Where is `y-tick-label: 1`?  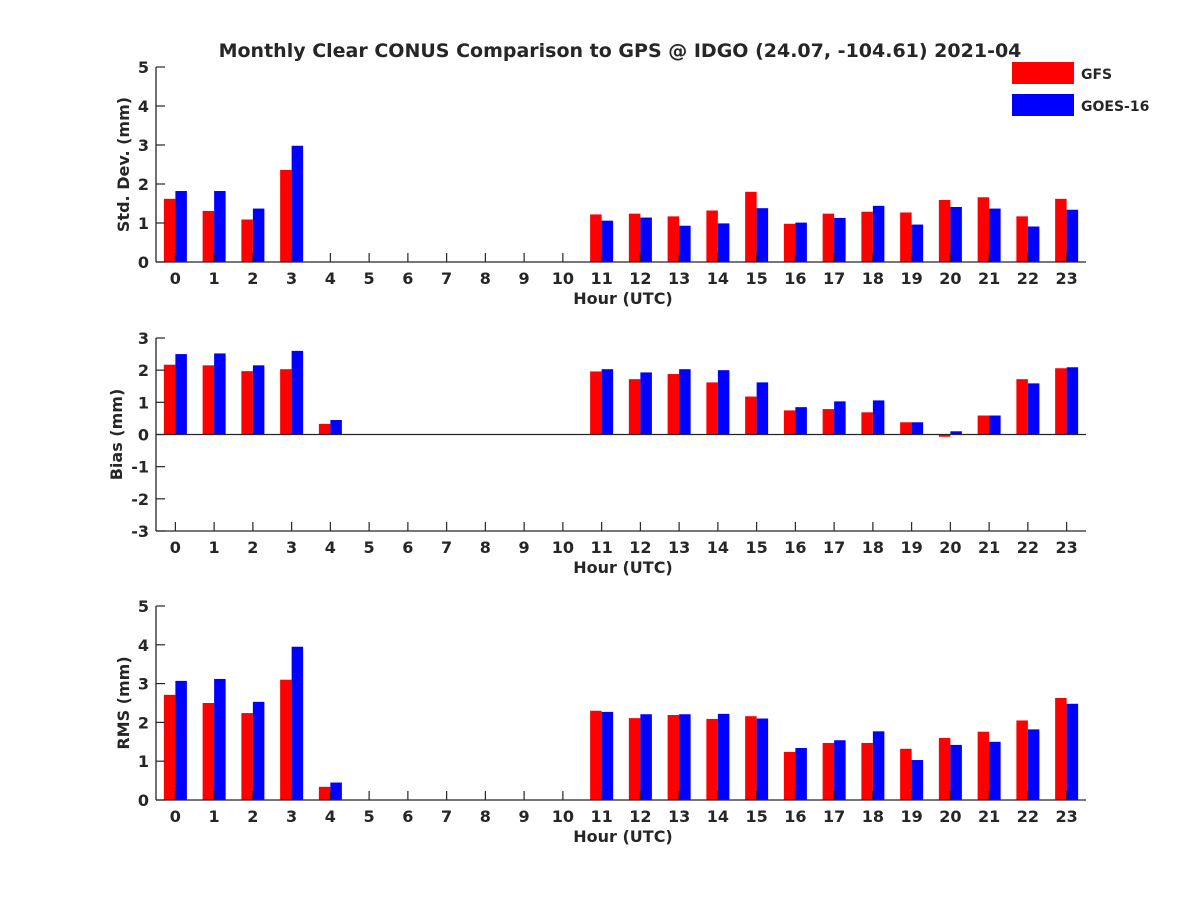 y-tick-label: 1 is located at coordinates (143, 761).